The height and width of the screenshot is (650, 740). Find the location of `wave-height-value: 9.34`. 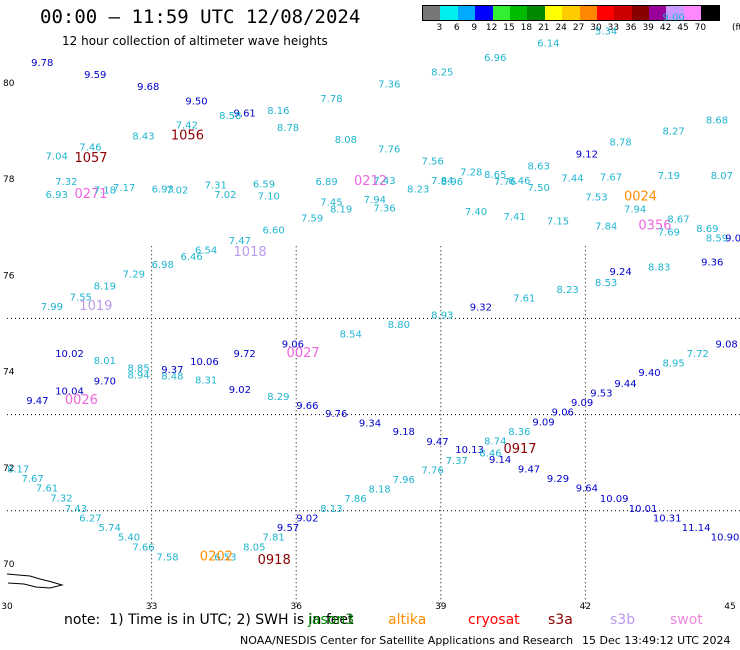

wave-height-value: 9.34 is located at coordinates (370, 424).